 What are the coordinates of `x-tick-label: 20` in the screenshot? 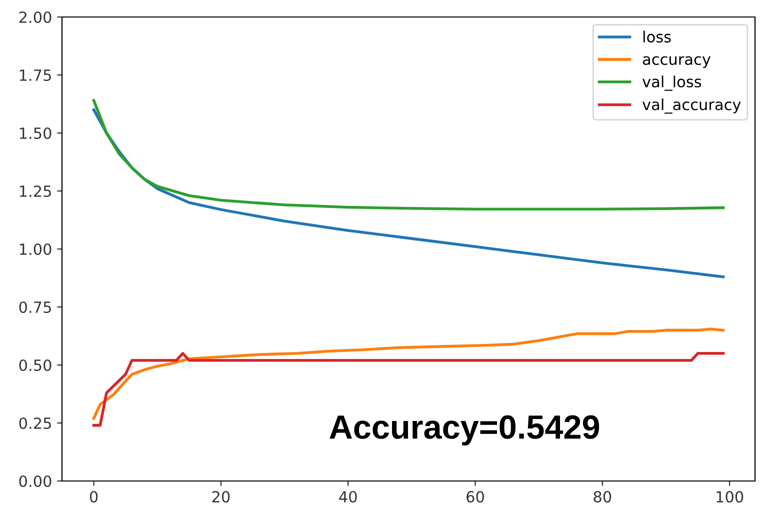 It's located at (221, 496).